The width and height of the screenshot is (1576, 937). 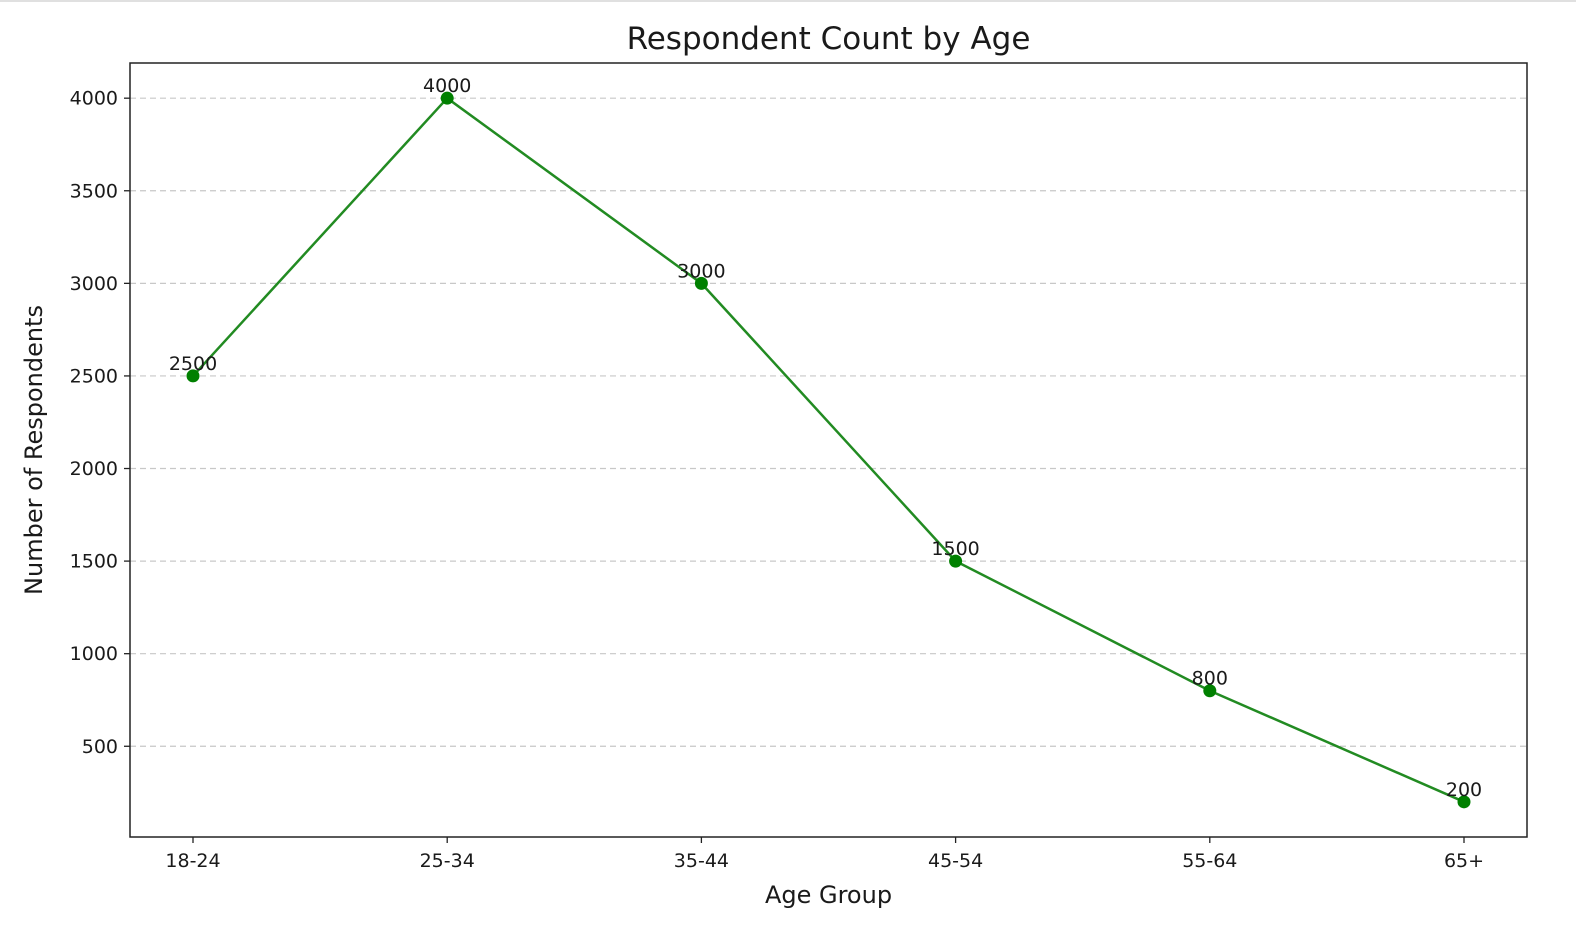 What do you see at coordinates (701, 271) in the screenshot?
I see `data-label: 3000` at bounding box center [701, 271].